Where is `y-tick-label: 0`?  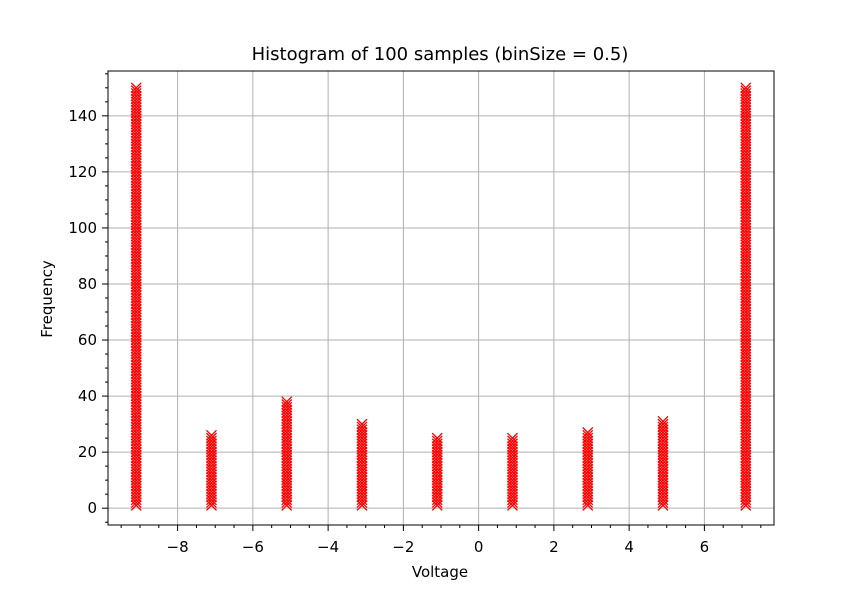
y-tick-label: 0 is located at coordinates (92, 508).